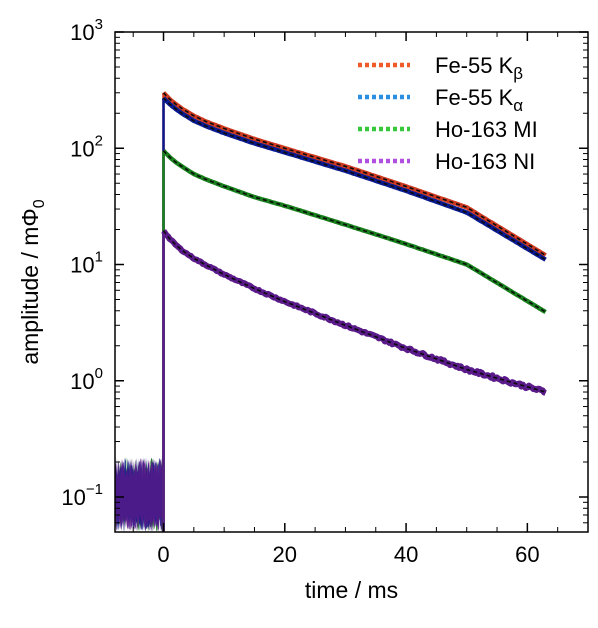  What do you see at coordinates (486, 129) in the screenshot?
I see `legend-entry-2: Ho-163 MI` at bounding box center [486, 129].